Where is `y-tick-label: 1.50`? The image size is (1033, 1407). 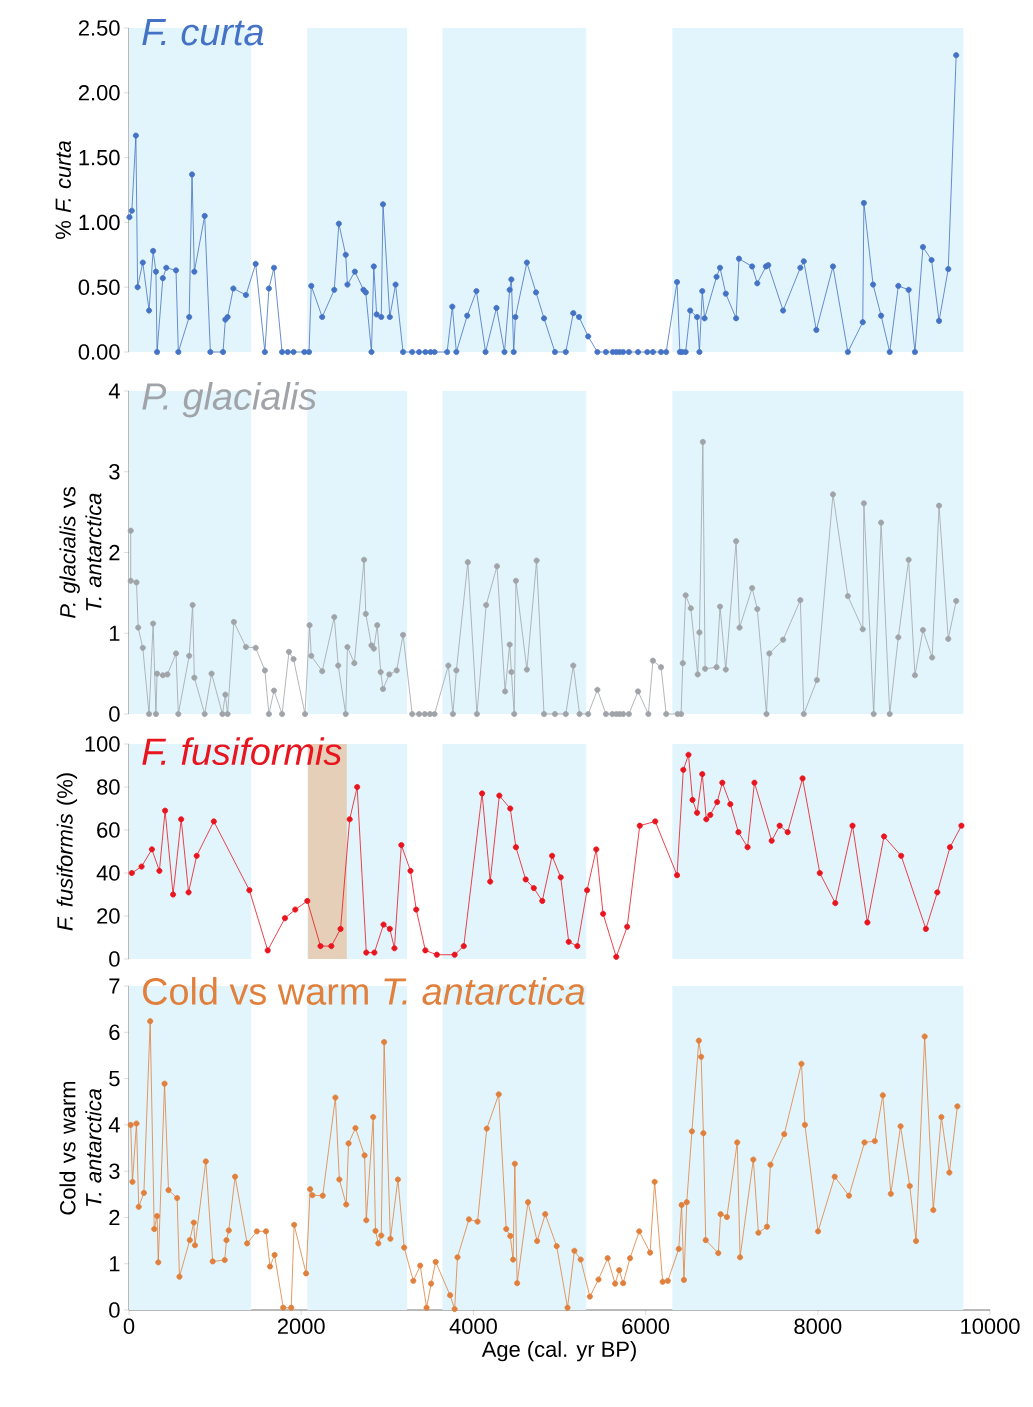 y-tick-label: 1.50 is located at coordinates (99, 157).